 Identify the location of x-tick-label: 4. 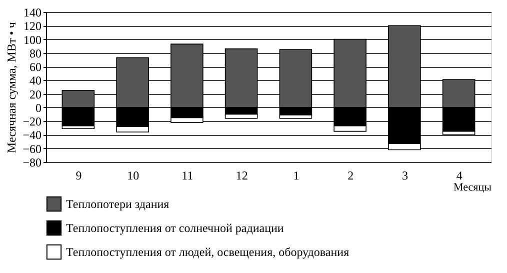
(459, 175).